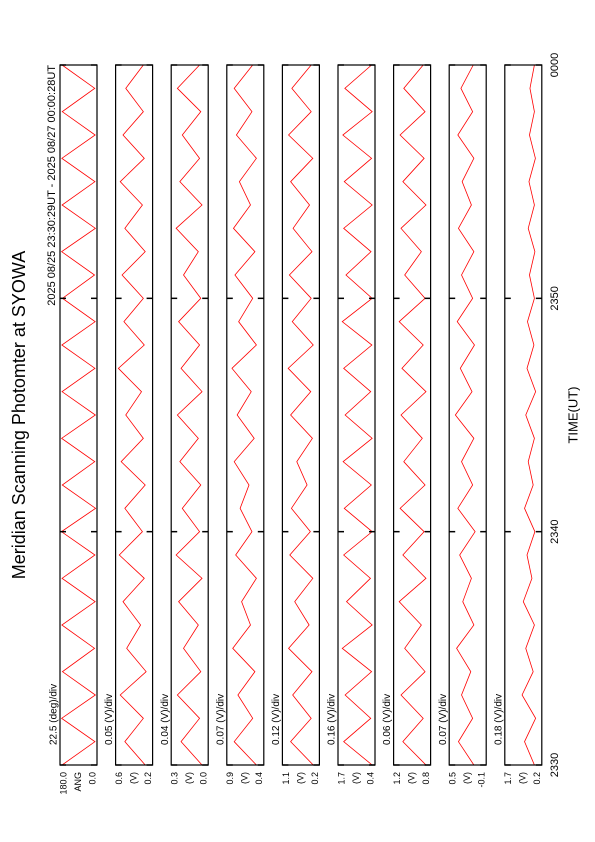 The image size is (595, 842). Describe the element at coordinates (498, 719) in the screenshot. I see `scale-label: 0.18 (V)/div` at that location.